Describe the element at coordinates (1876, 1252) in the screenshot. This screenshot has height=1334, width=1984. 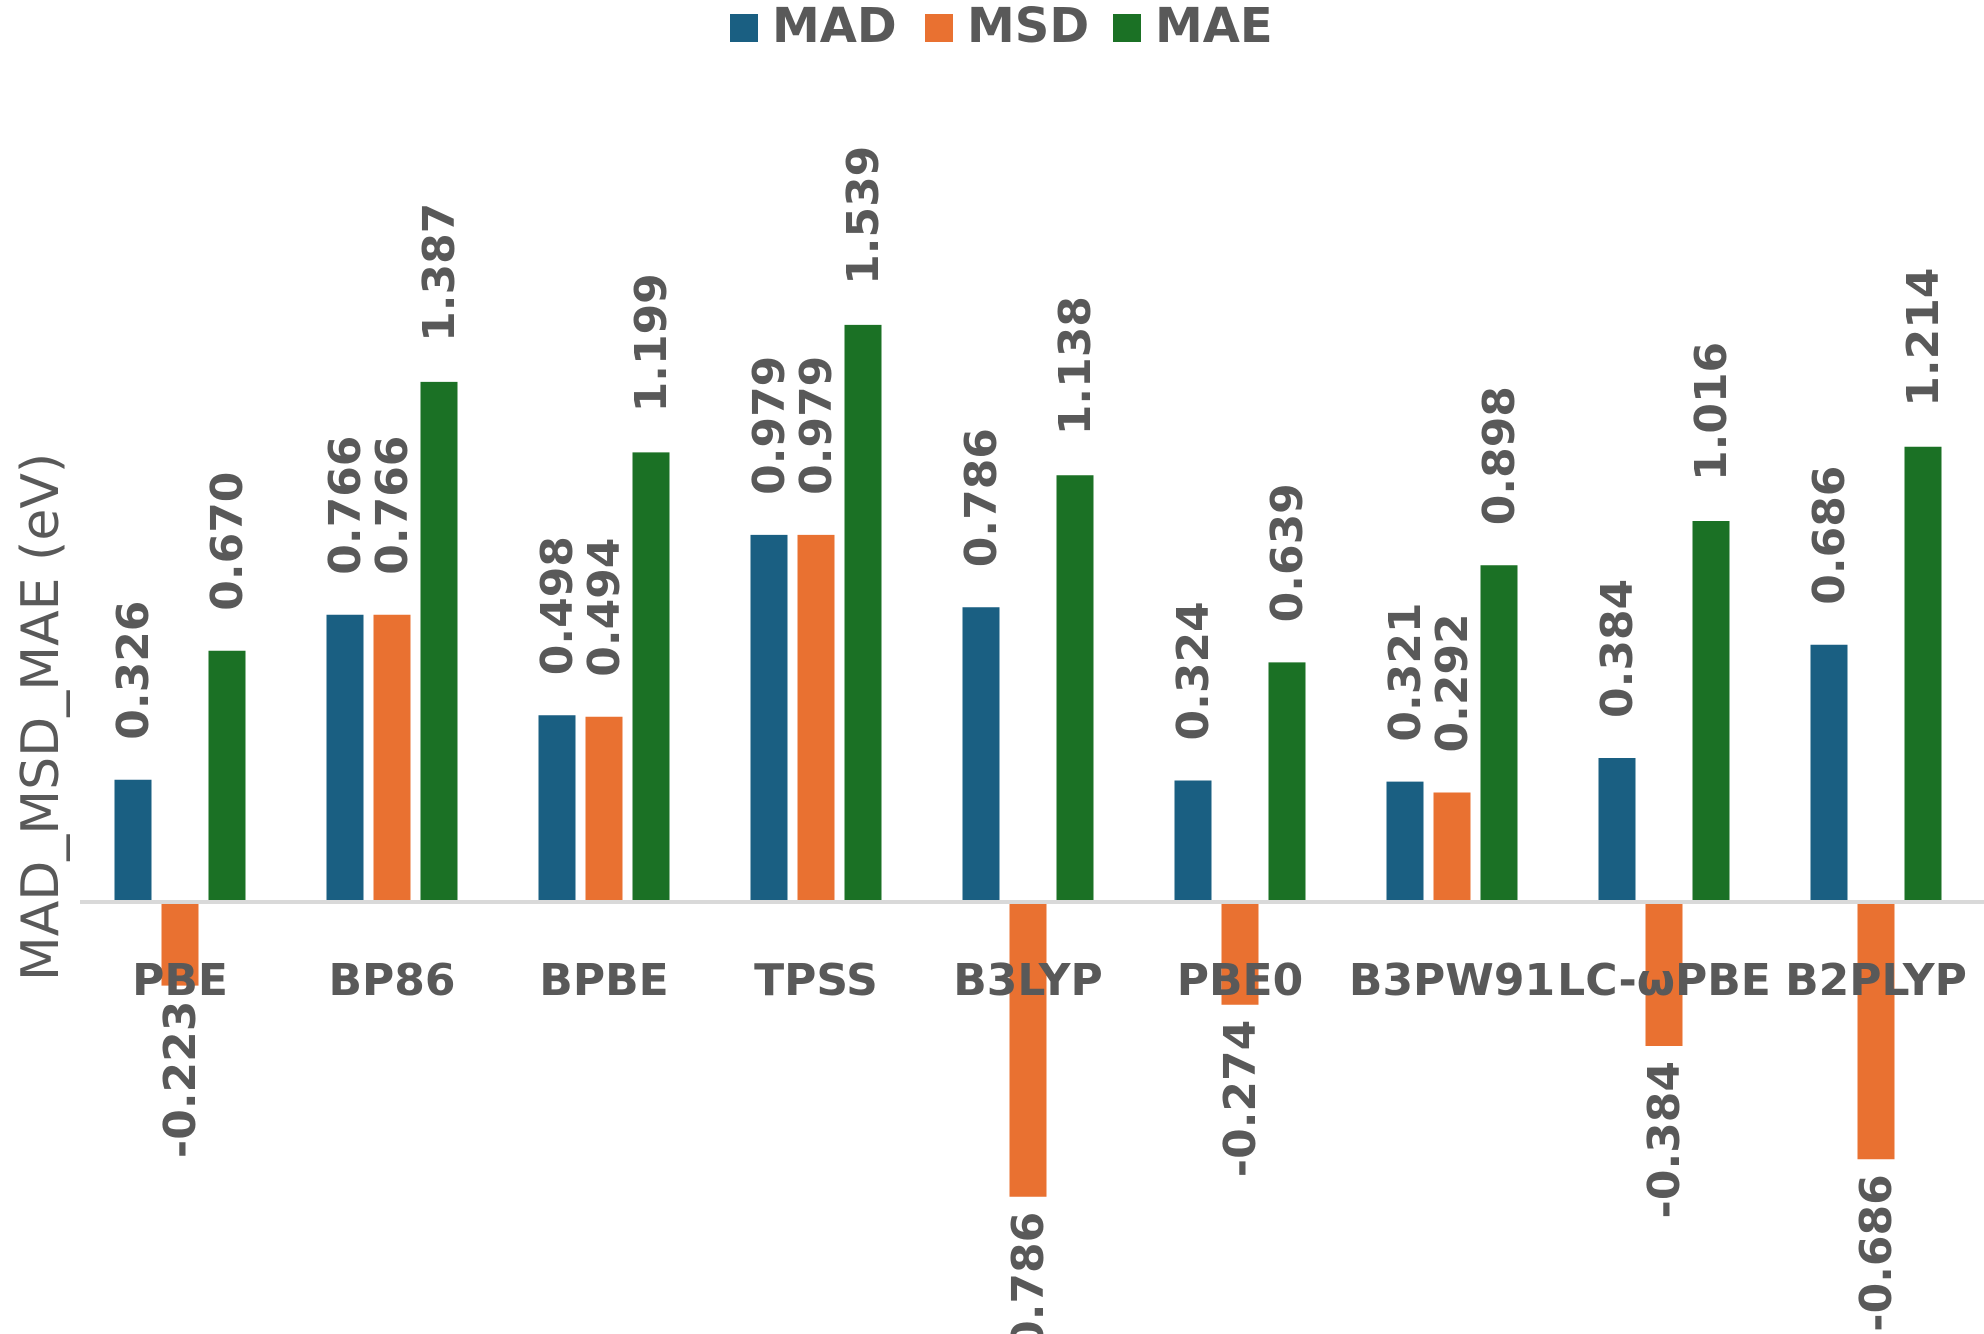
I see `data-label-msd-b2plyp: -0.686` at that location.